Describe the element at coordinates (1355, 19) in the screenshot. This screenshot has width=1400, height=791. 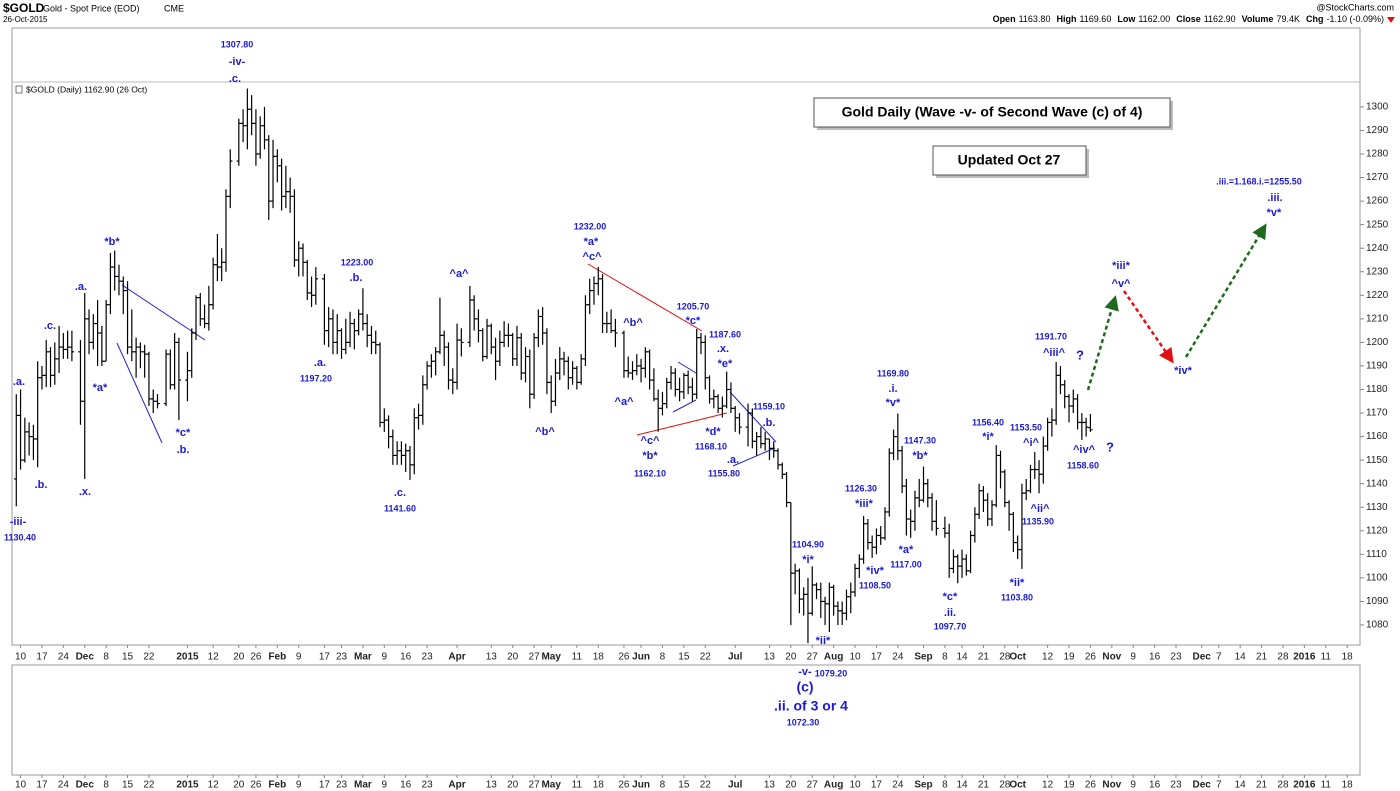
I see `quote-value: -1.10 (-0.09%)` at that location.